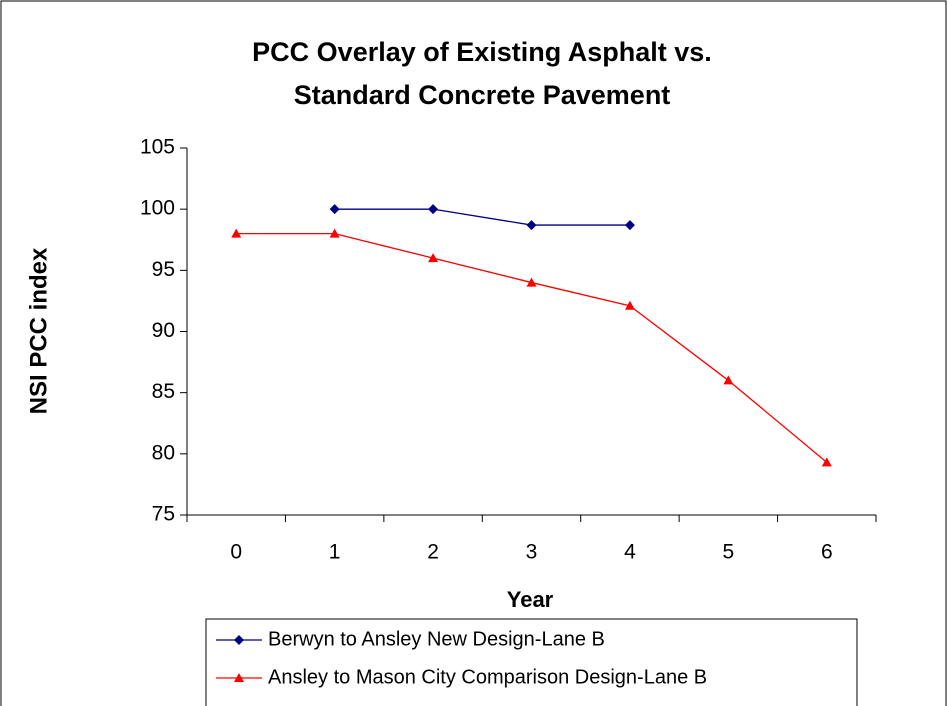  What do you see at coordinates (163, 514) in the screenshot?
I see `y-tick-label: 75` at bounding box center [163, 514].